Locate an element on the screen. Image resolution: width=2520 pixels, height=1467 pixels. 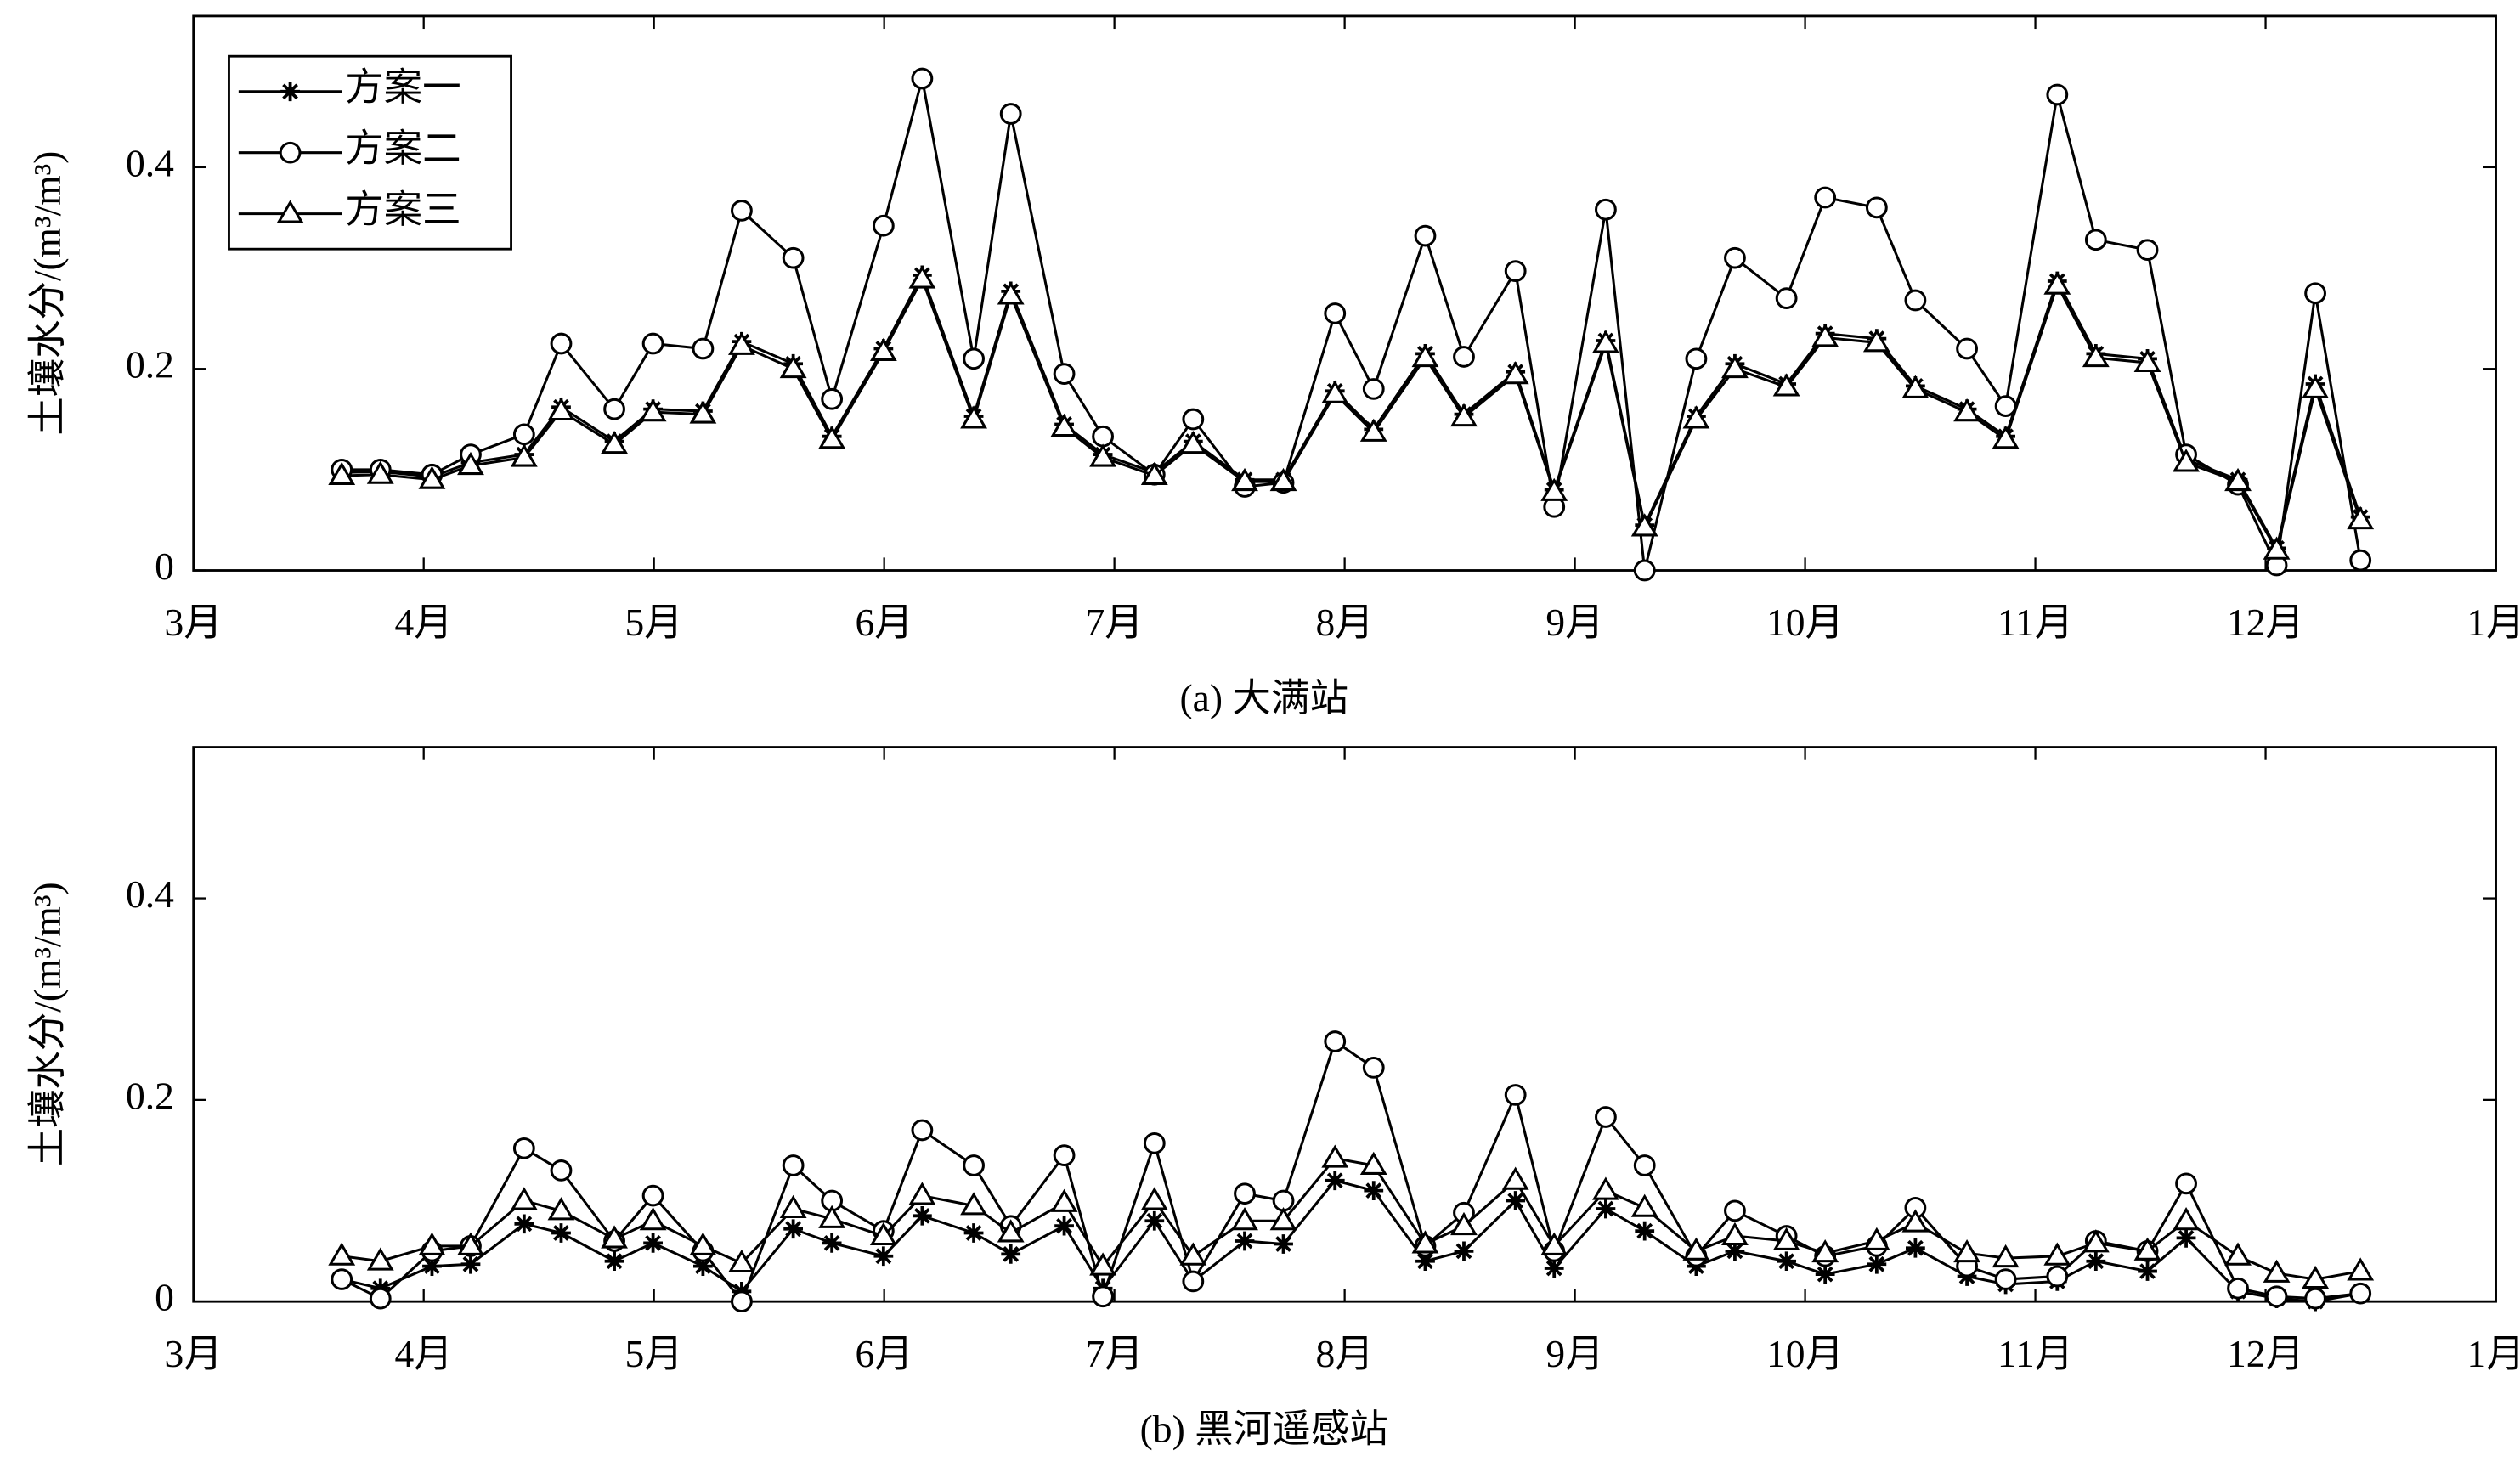
legend-label: 方案一 is located at coordinates (403, 87).